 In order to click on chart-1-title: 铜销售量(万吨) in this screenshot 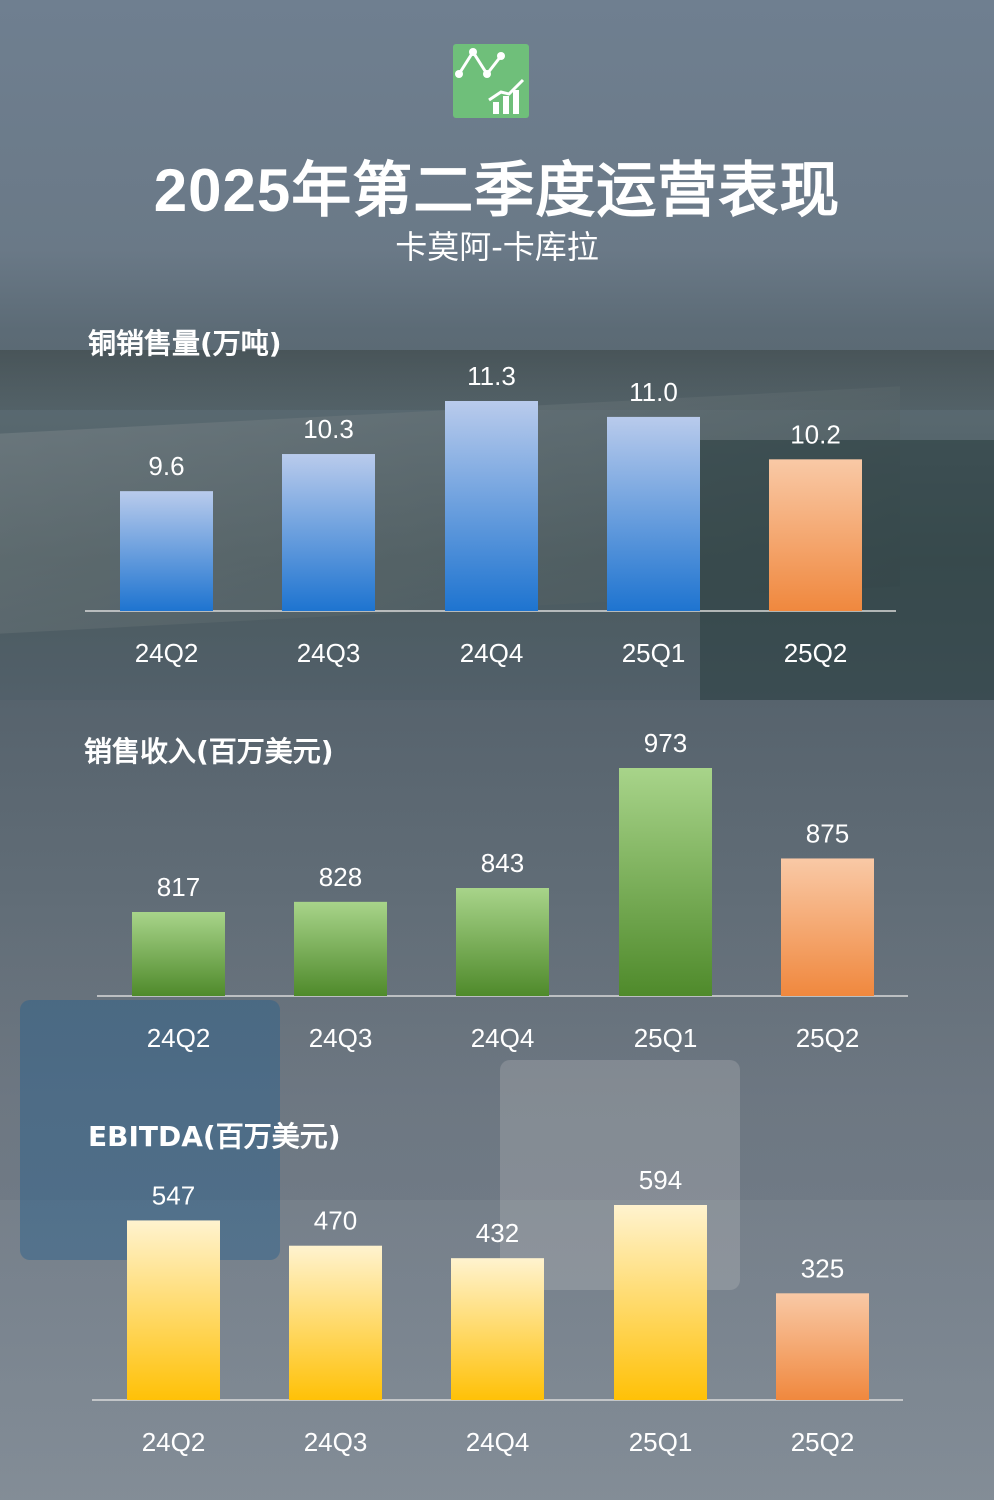, I will do `click(185, 343)`.